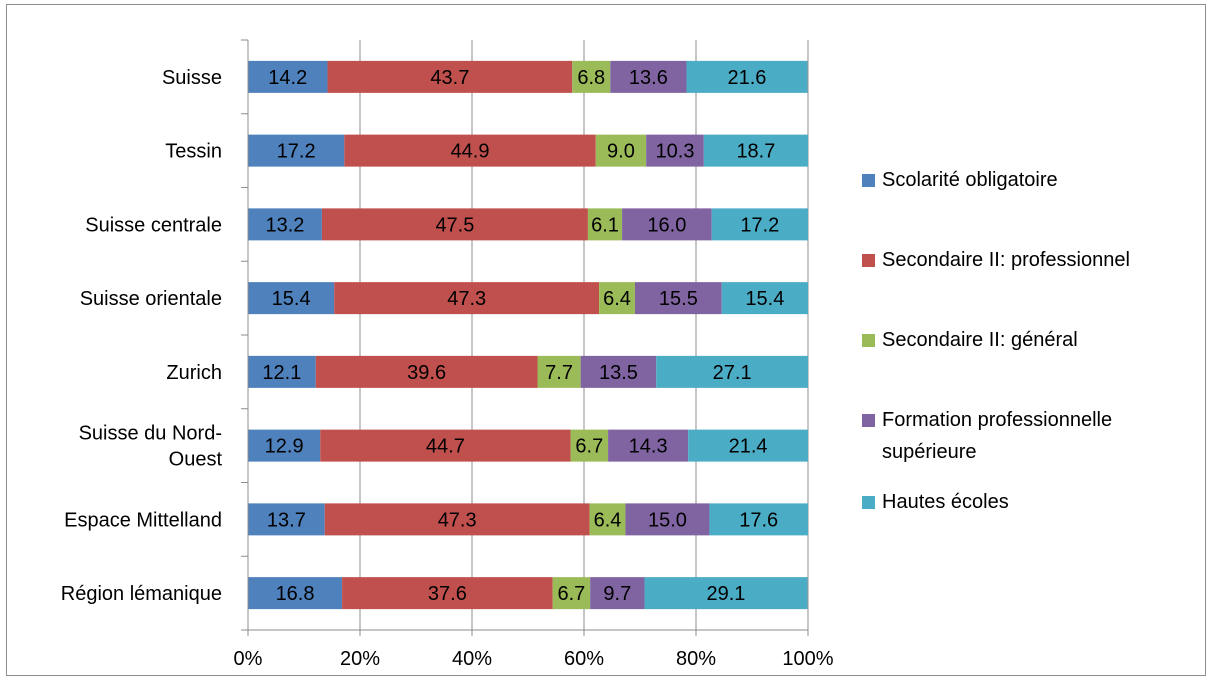 This screenshot has width=1216, height=684. I want to click on x-tick-label: 40%, so click(472, 659).